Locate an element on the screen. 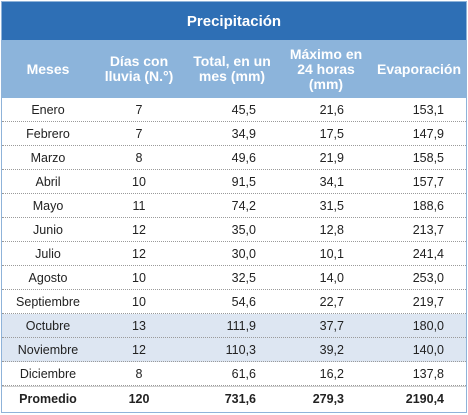  table-row: Febrero 7 34,9 17,5 147,9 is located at coordinates (234, 134).